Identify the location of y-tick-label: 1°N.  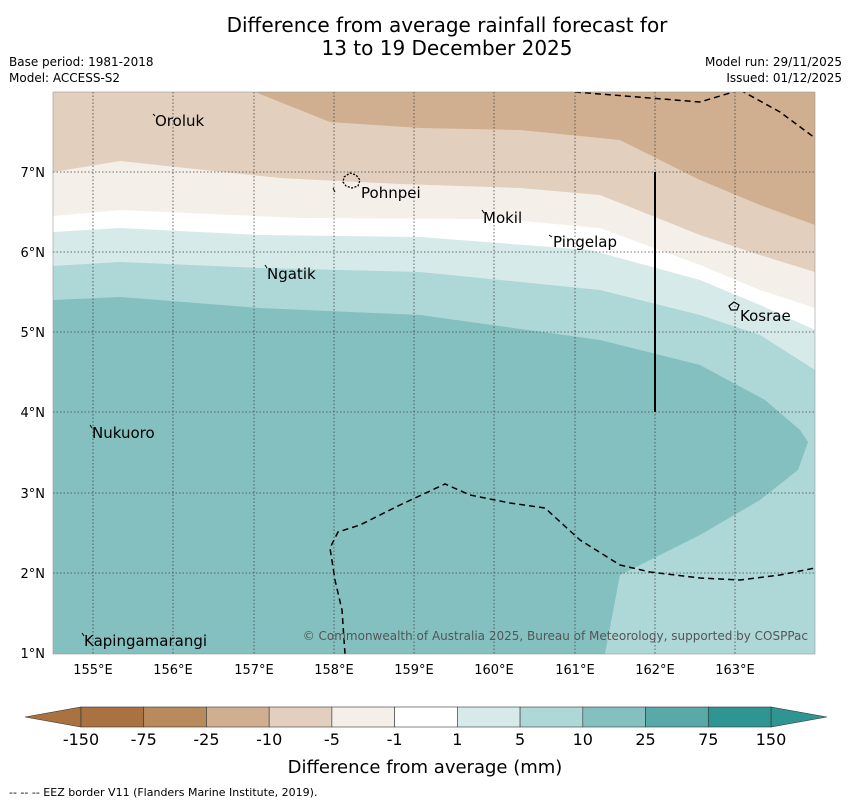
(33, 654).